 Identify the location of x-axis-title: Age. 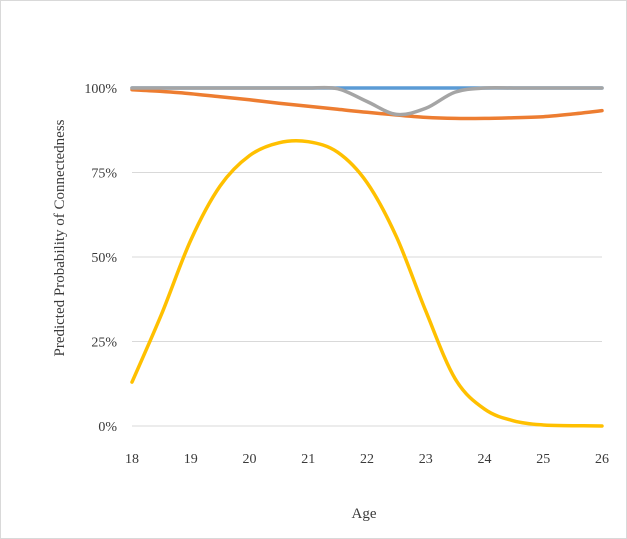
(364, 514).